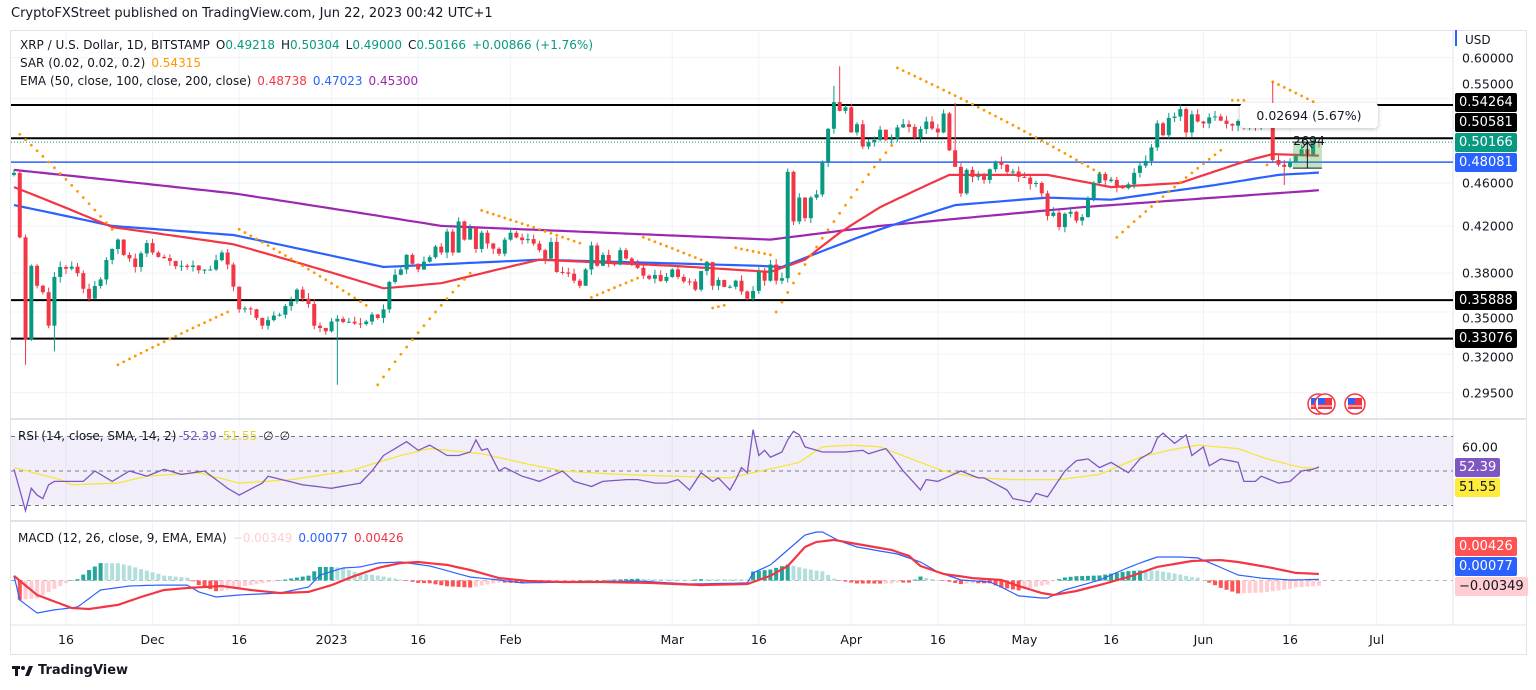 The height and width of the screenshot is (690, 1536). Describe the element at coordinates (262, 538) in the screenshot. I see `macd-hist-value: −0.00349` at that location.